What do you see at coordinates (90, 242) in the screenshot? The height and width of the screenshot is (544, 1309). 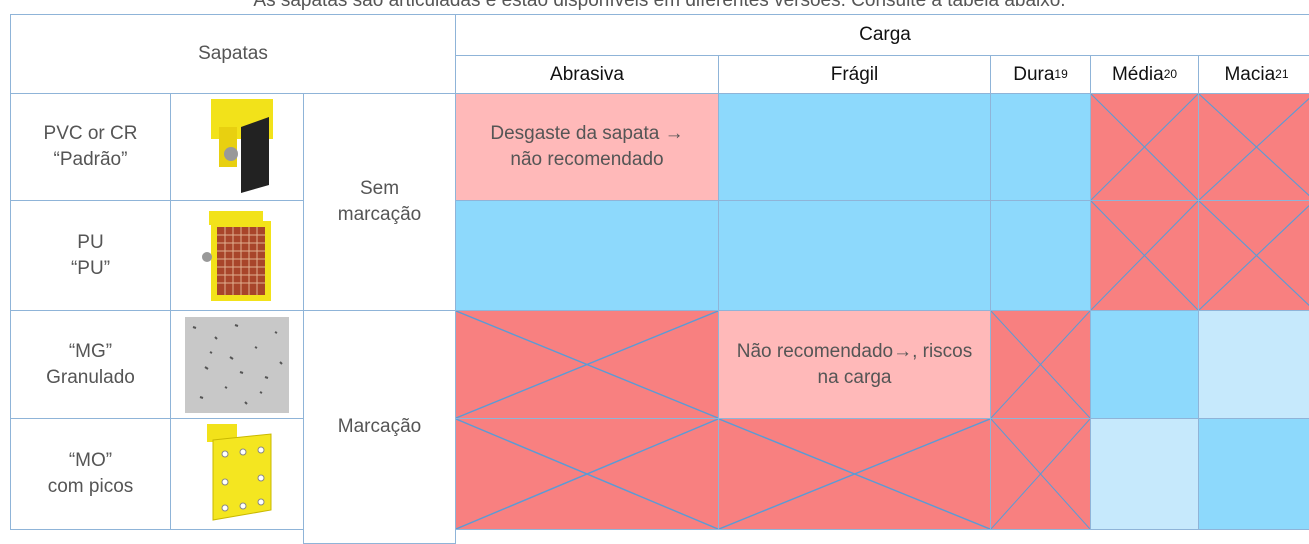 I see `label-line: PU` at bounding box center [90, 242].